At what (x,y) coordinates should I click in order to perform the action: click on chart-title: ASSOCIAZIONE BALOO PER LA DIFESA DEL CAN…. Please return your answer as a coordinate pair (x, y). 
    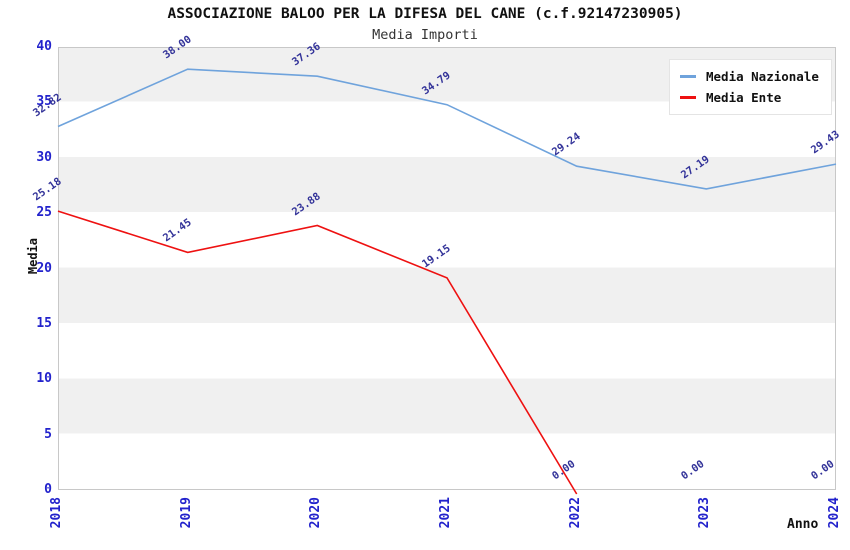
    Looking at the image, I should click on (425, 14).